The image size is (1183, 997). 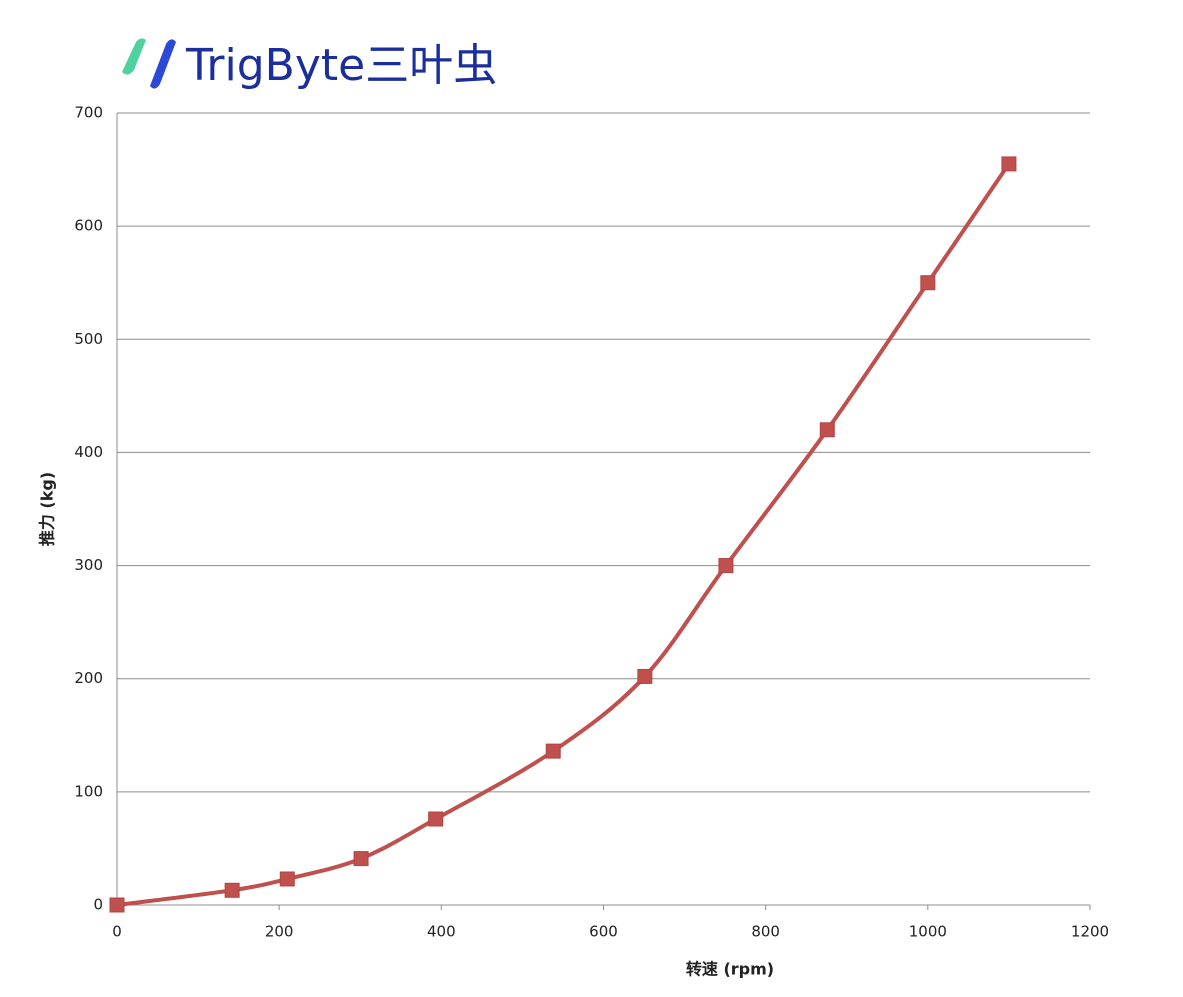 What do you see at coordinates (730, 969) in the screenshot?
I see `x-axis-title: 转速 (rpm)` at bounding box center [730, 969].